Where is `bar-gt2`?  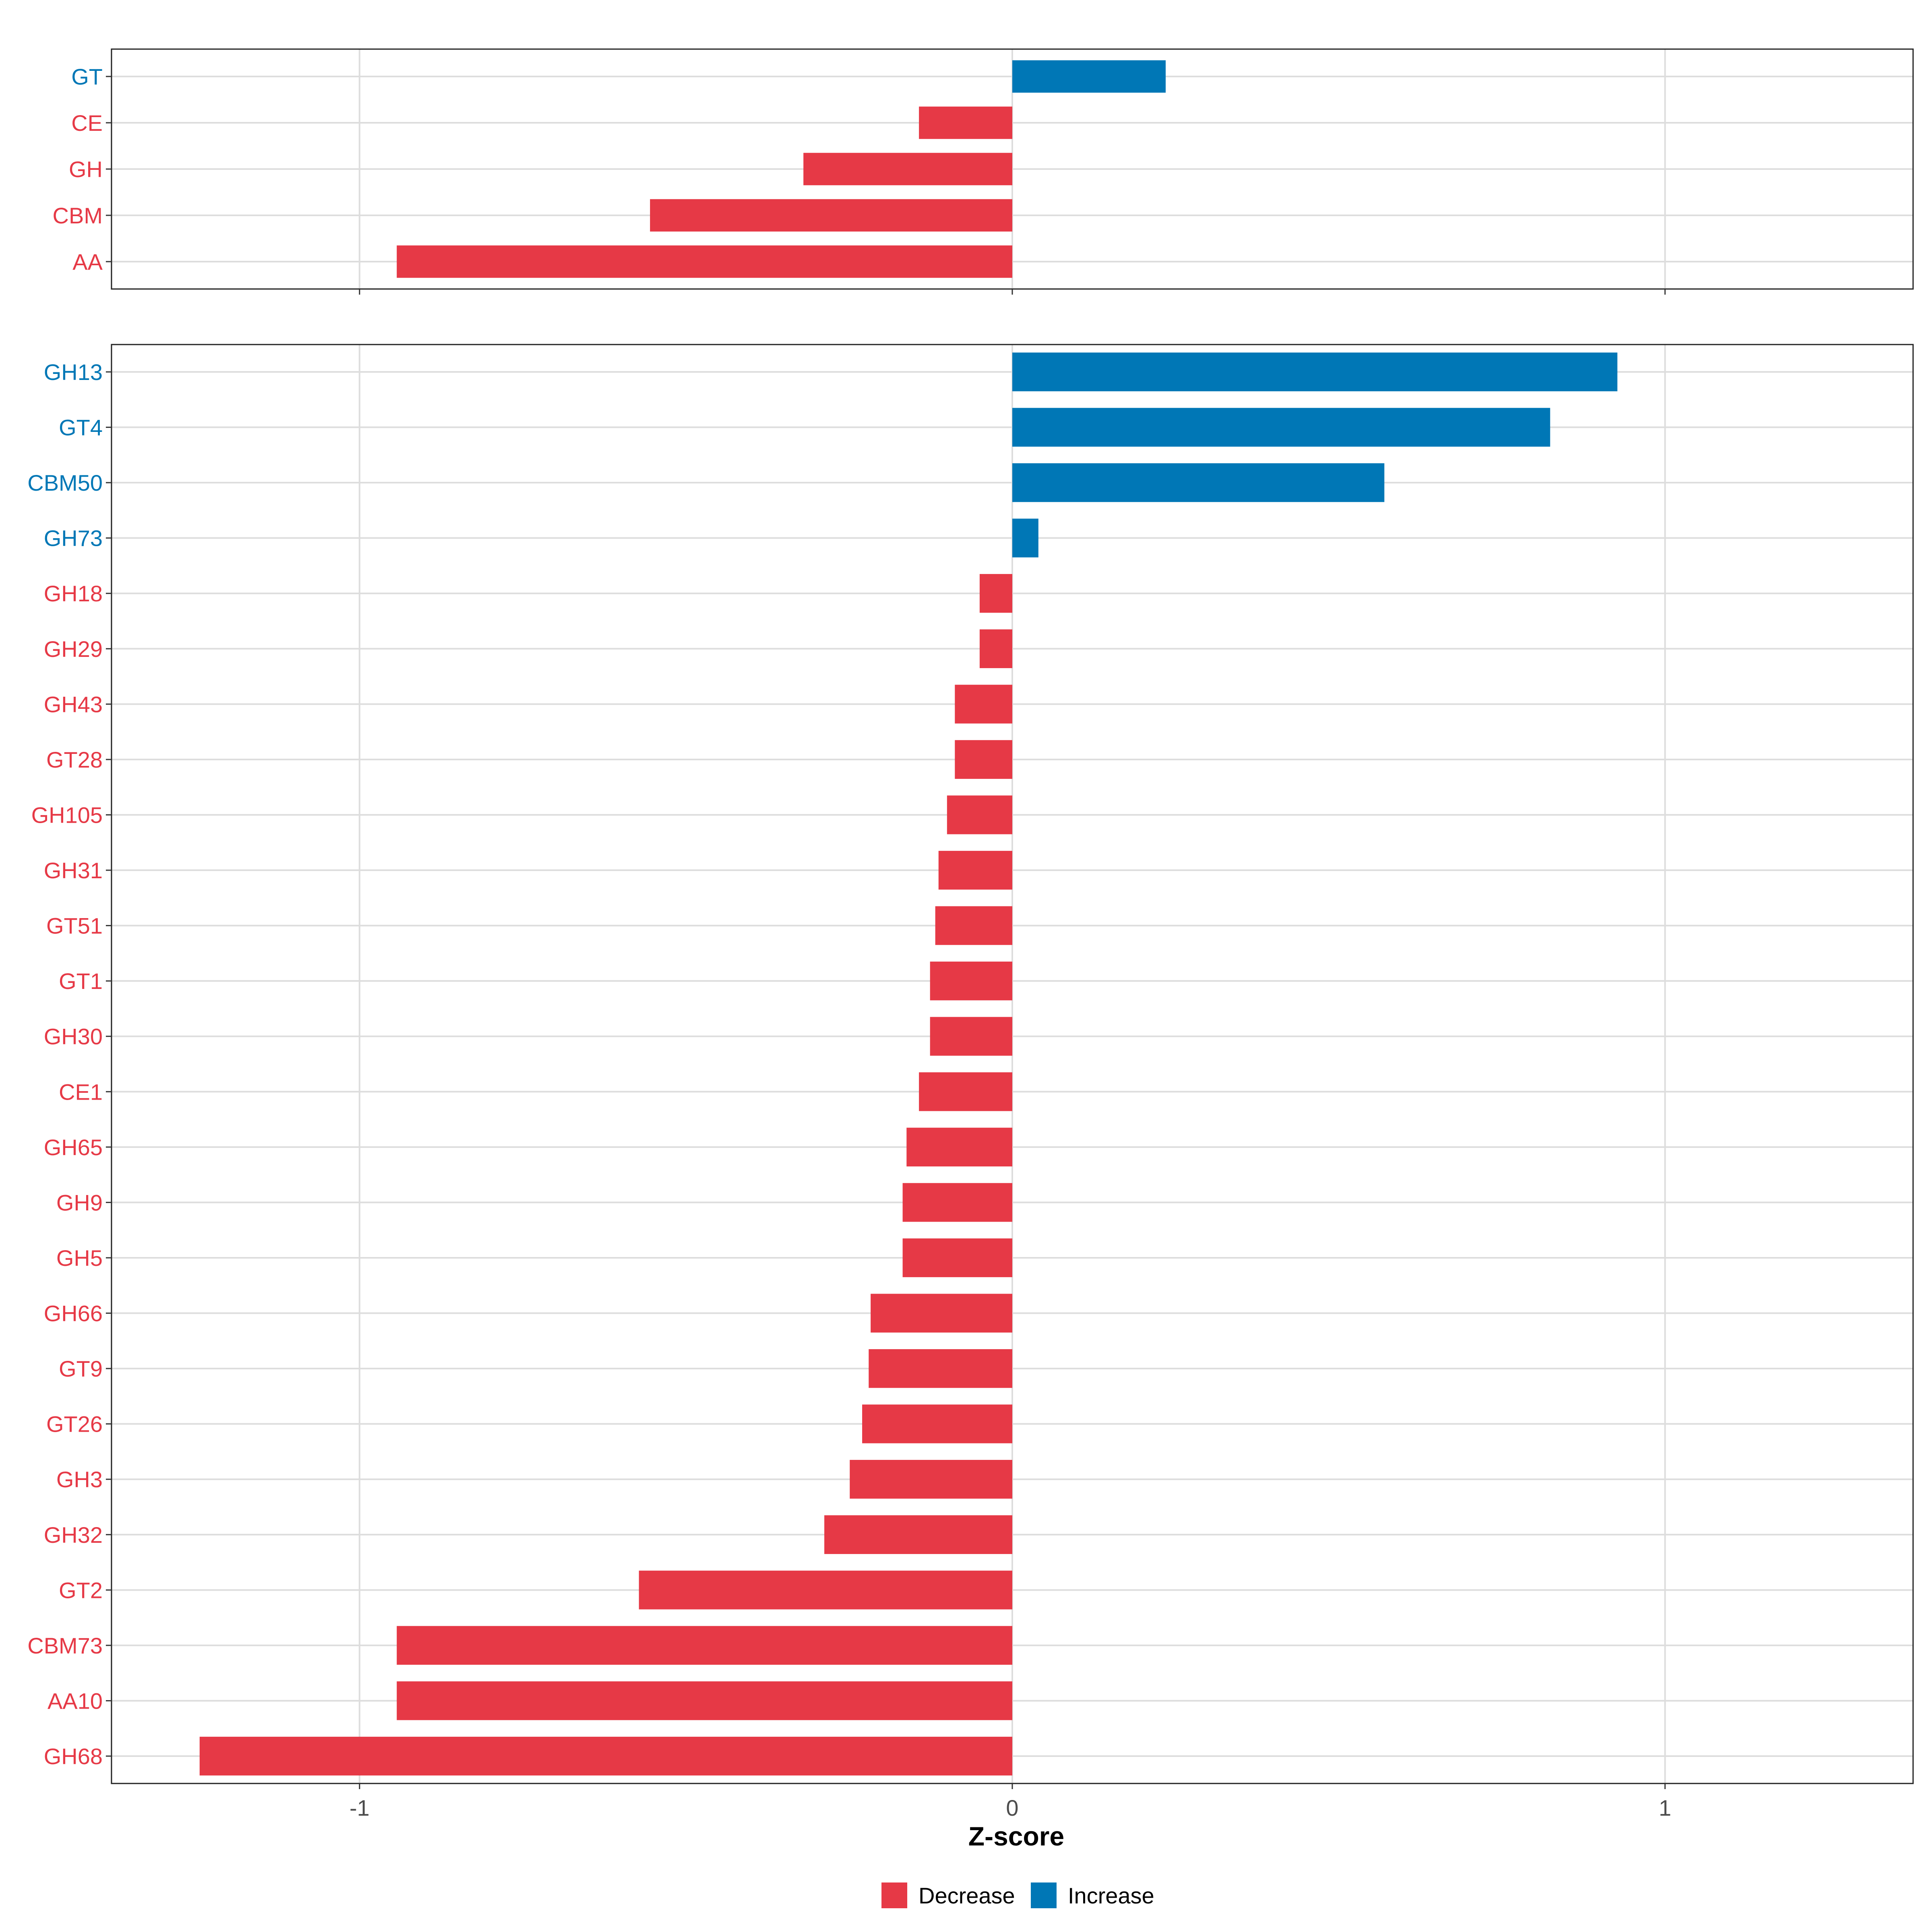 bar-gt2 is located at coordinates (825, 1590).